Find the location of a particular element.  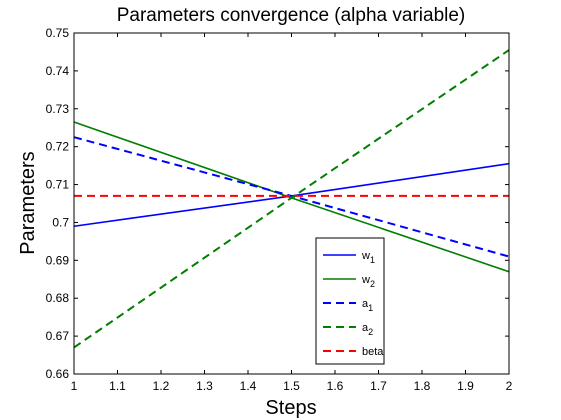

x-tick-label: 2 is located at coordinates (509, 386).